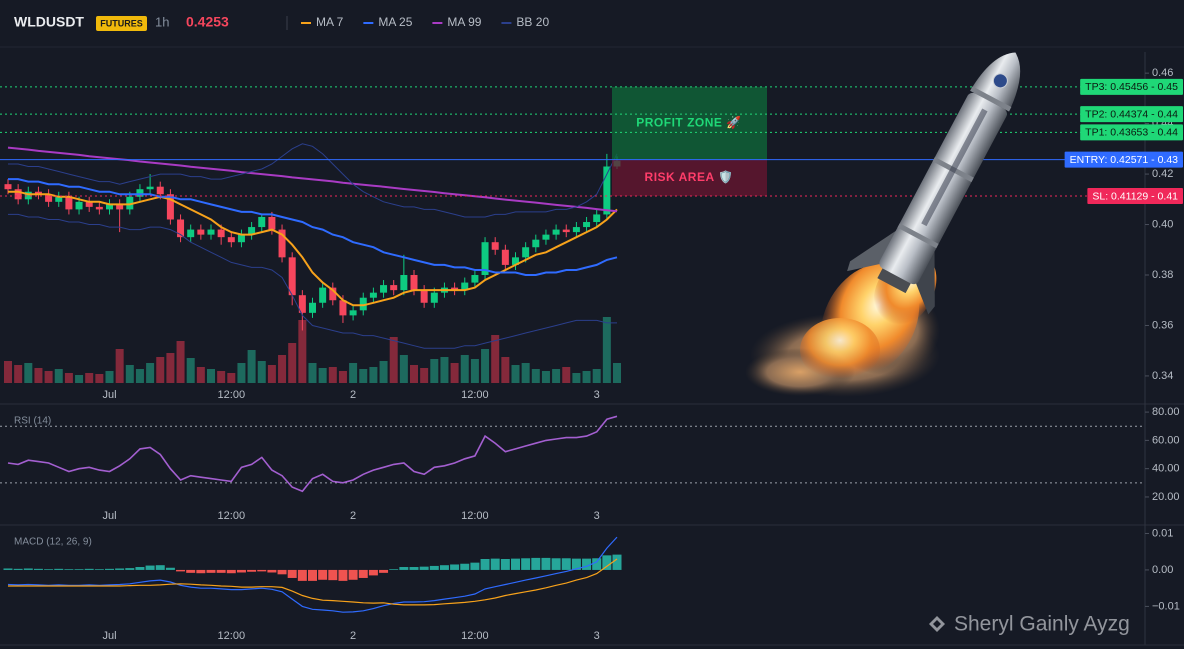 The width and height of the screenshot is (1184, 649). I want to click on y-tick-label: 0.40, so click(1162, 224).